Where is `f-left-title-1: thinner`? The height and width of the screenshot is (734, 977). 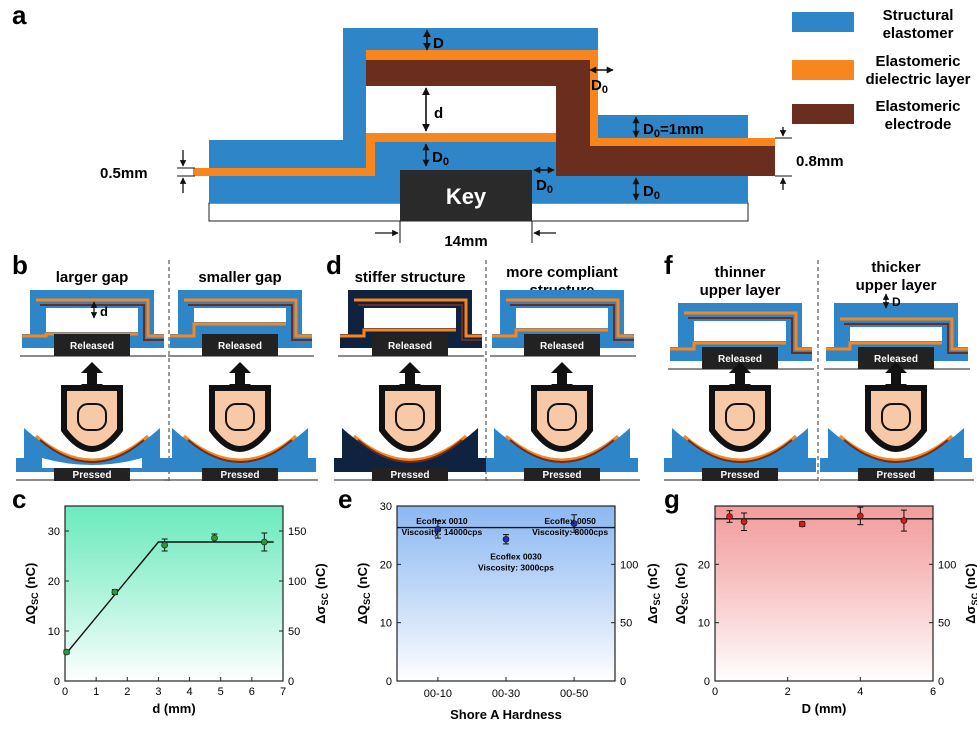 f-left-title-1: thinner is located at coordinates (740, 272).